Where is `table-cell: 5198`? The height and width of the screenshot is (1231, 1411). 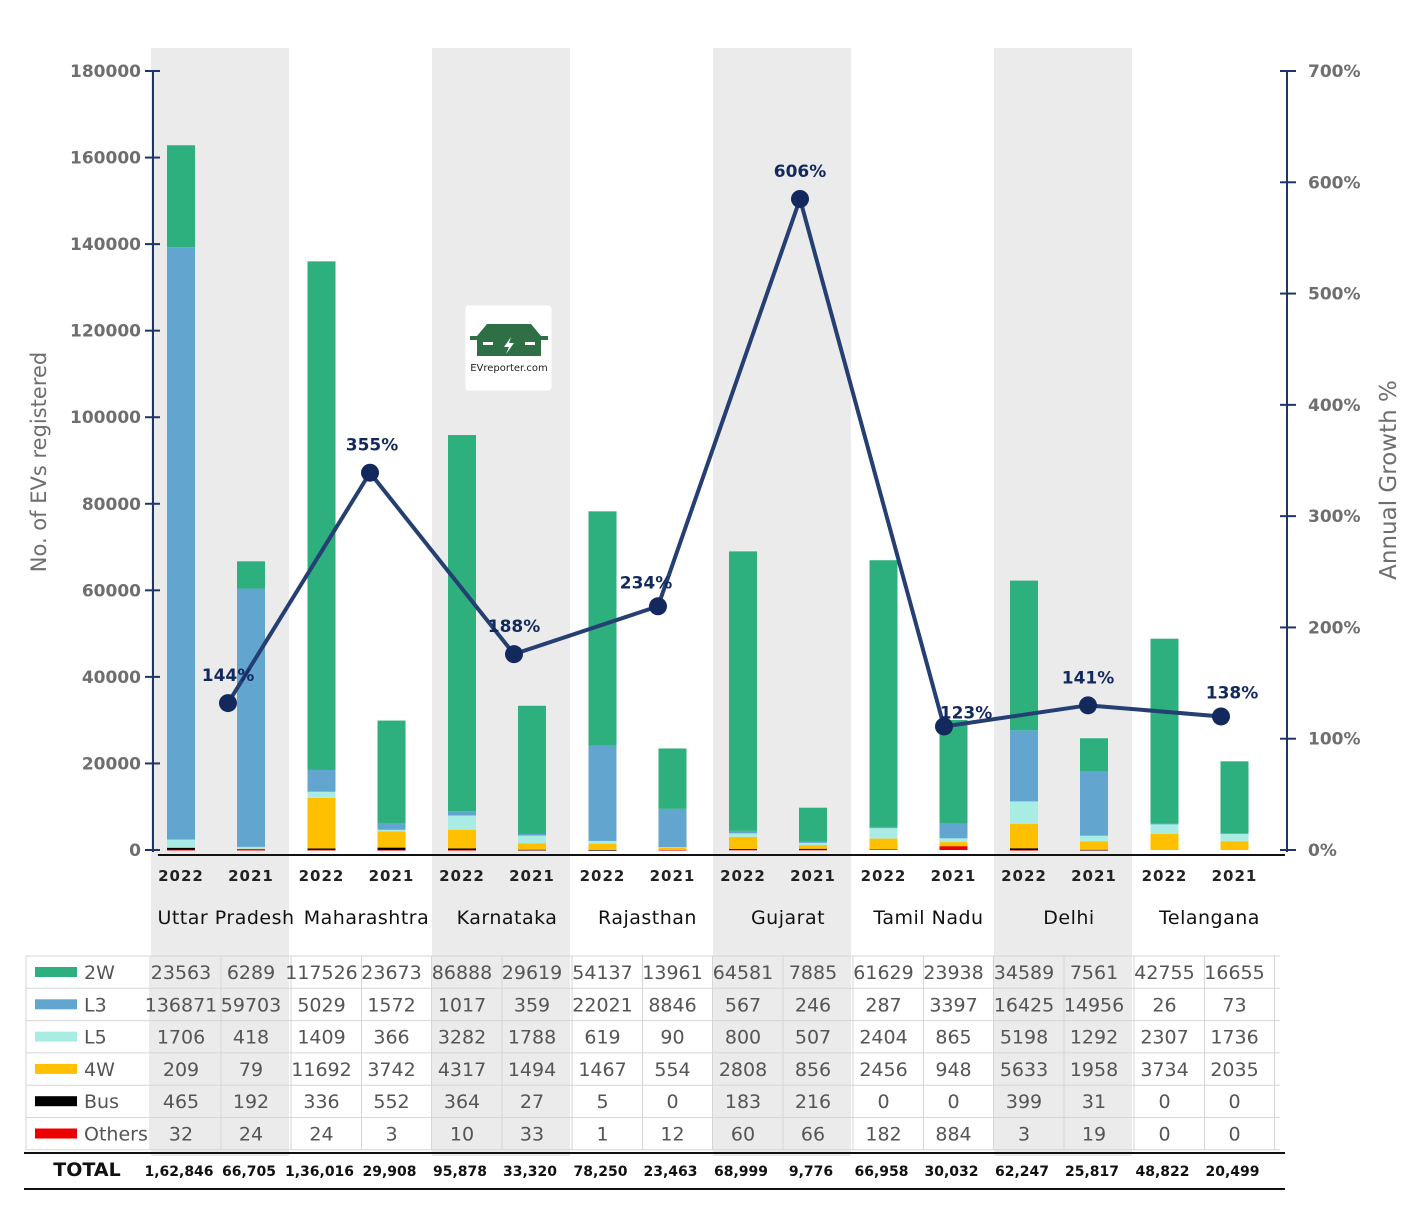 table-cell: 5198 is located at coordinates (1024, 1038).